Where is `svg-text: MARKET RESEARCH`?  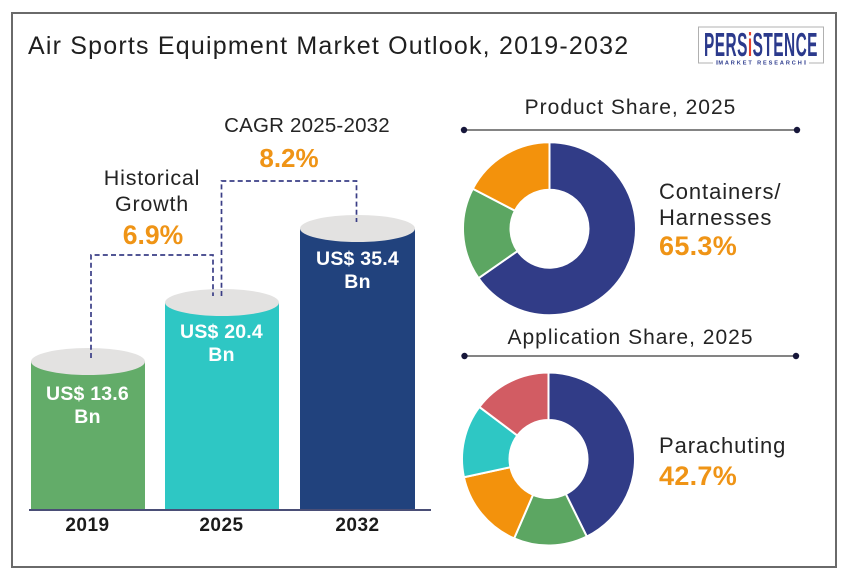 svg-text: MARKET RESEARCH is located at coordinates (760, 63).